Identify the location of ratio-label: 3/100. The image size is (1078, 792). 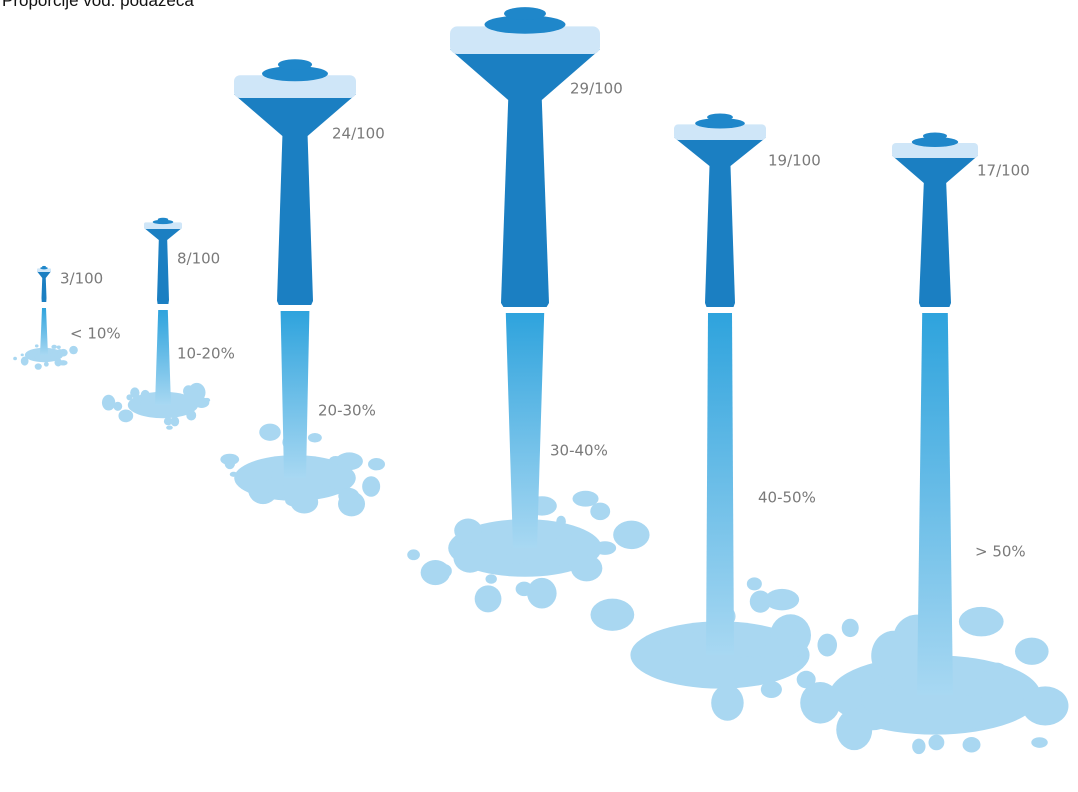
(81, 279).